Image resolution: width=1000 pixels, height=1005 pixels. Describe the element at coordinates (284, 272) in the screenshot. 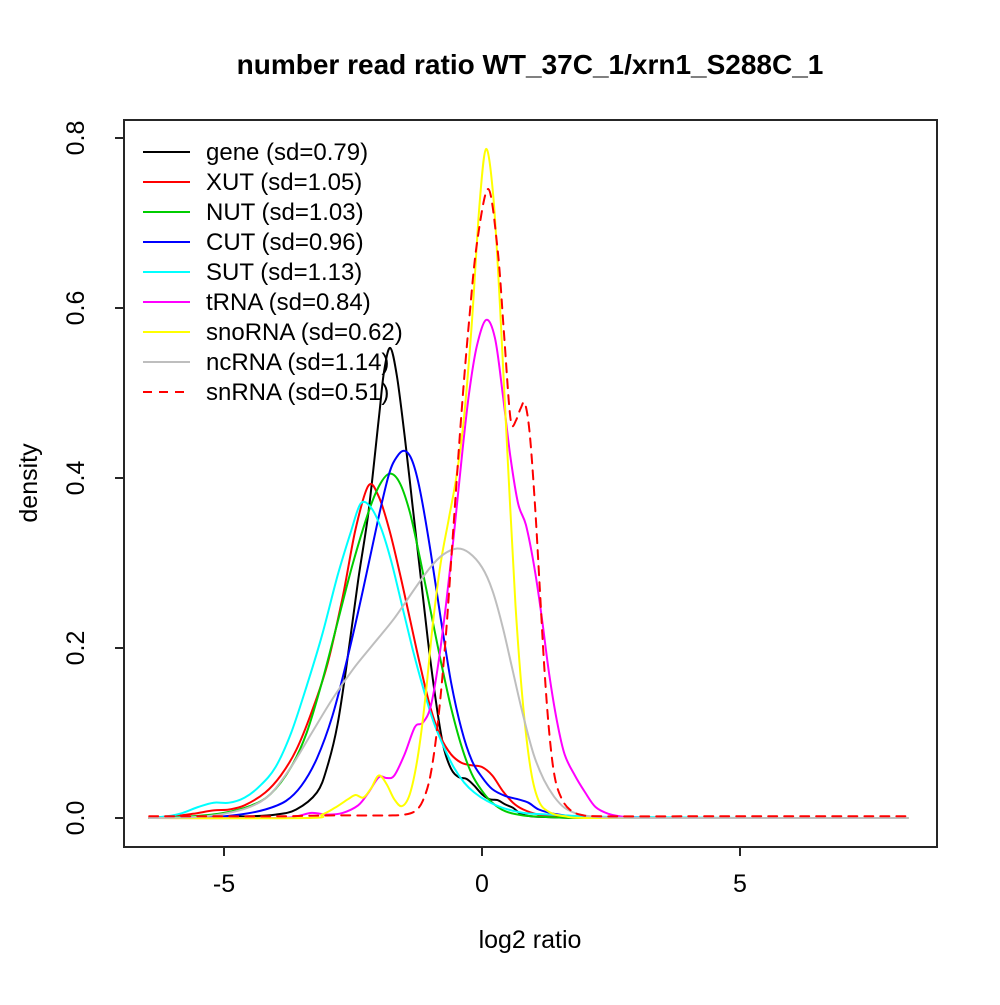

I see `legend-label-SUT: SUT (sd=1.13)` at that location.